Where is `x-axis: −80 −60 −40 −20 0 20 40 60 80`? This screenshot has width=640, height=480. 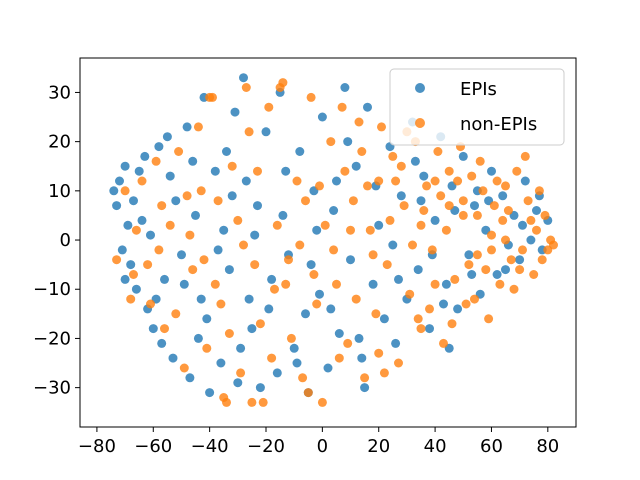 x-axis: −80 −60 −40 −20 0 20 40 60 80 is located at coordinates (318, 442).